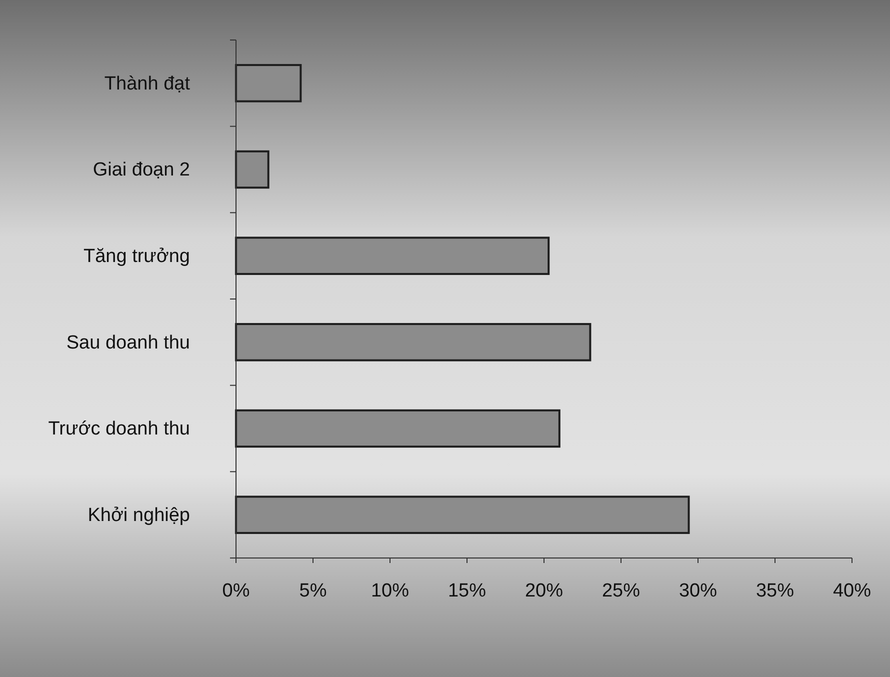 Image resolution: width=890 pixels, height=677 pixels. What do you see at coordinates (128, 343) in the screenshot?
I see `y-tick-label: Sau doanh thu` at bounding box center [128, 343].